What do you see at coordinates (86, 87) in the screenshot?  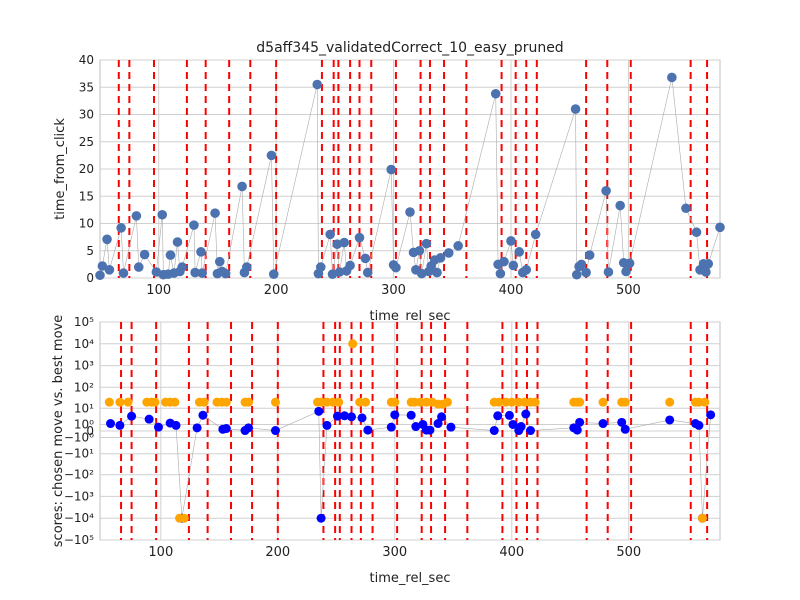 I see `y-tick-label: 35` at bounding box center [86, 87].